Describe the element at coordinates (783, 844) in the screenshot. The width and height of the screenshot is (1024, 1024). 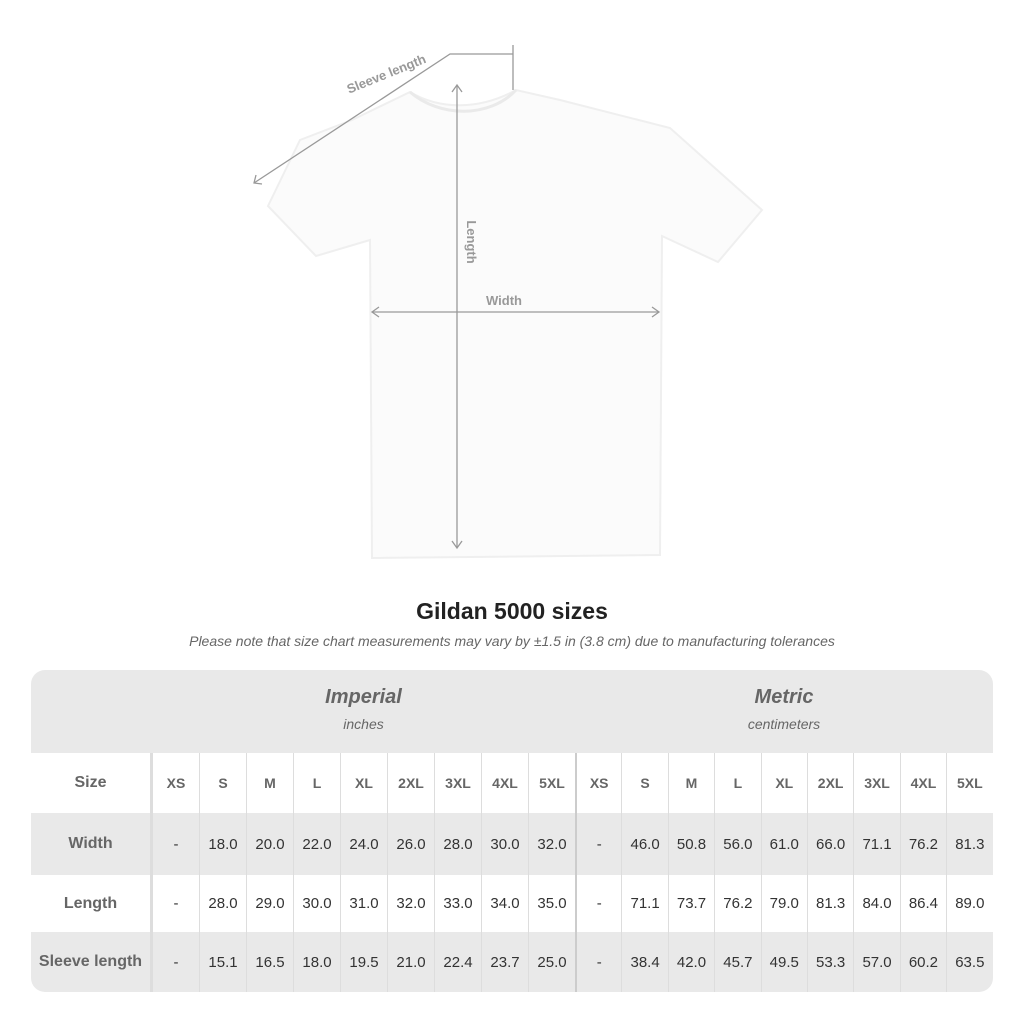
I see `metric-value: 61.0` at that location.